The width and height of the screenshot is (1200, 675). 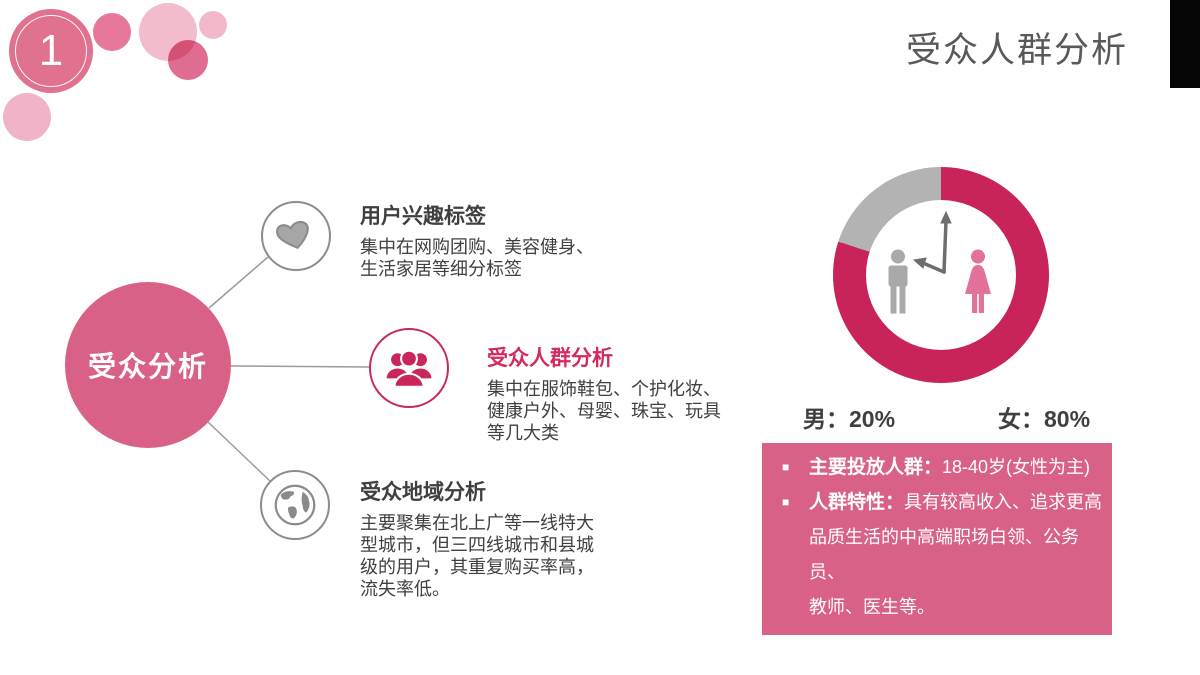 What do you see at coordinates (1185, 44) in the screenshot?
I see `corner-black-bar` at bounding box center [1185, 44].